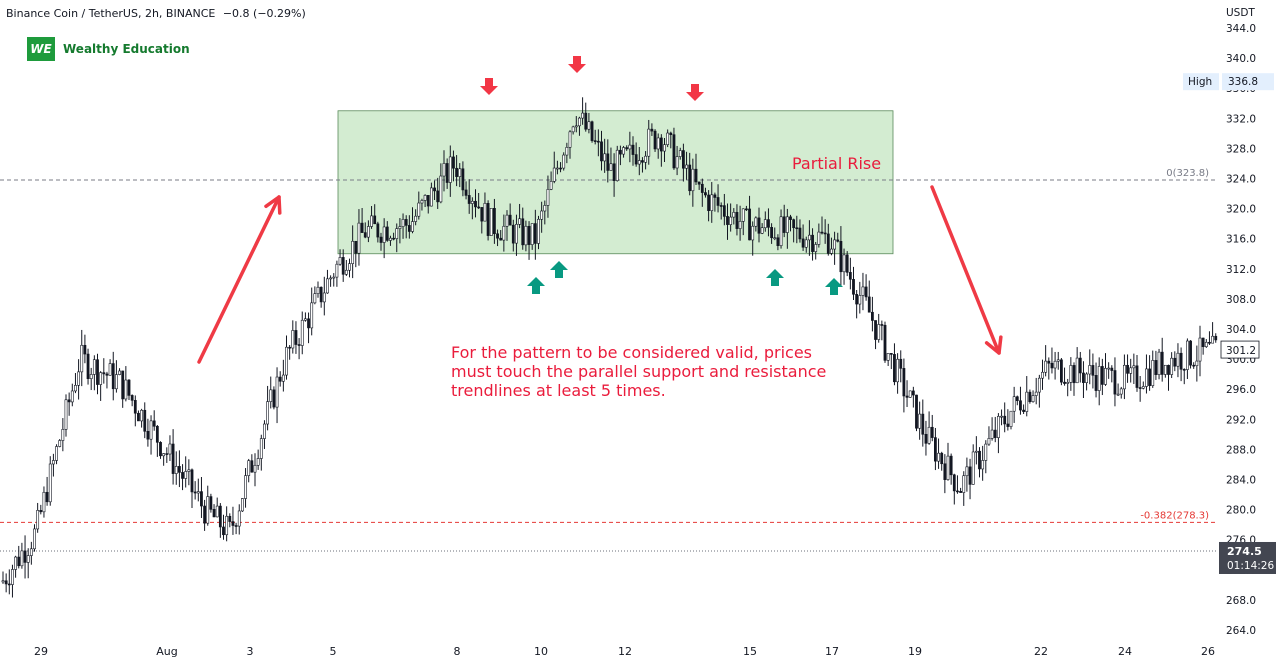 The height and width of the screenshot is (663, 1280). Describe the element at coordinates (273, 205) in the screenshot. I see `uptrend-arrow-head` at that location.